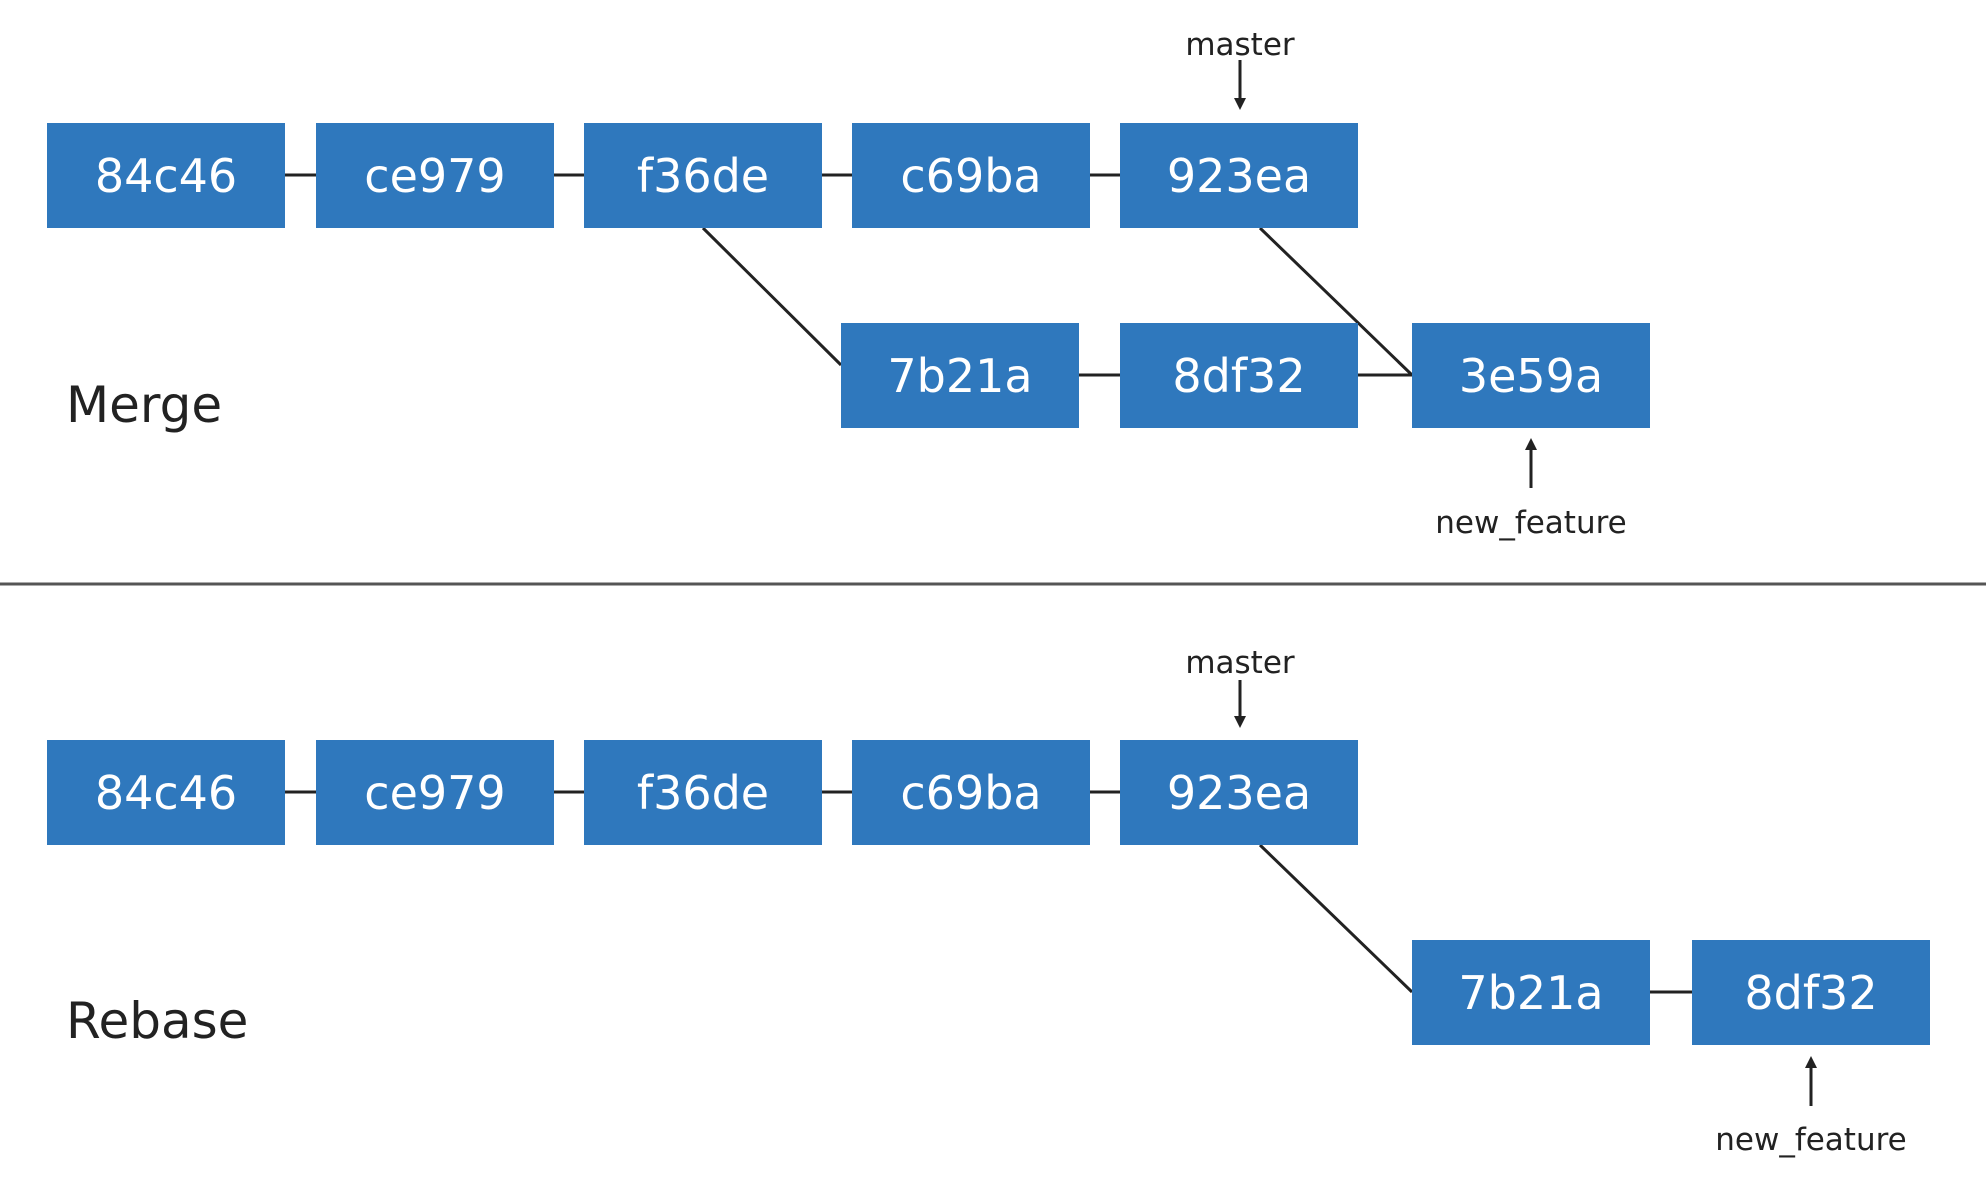 The width and height of the screenshot is (1986, 1178). Describe the element at coordinates (772, 296) in the screenshot. I see `merge-branch-link` at that location.